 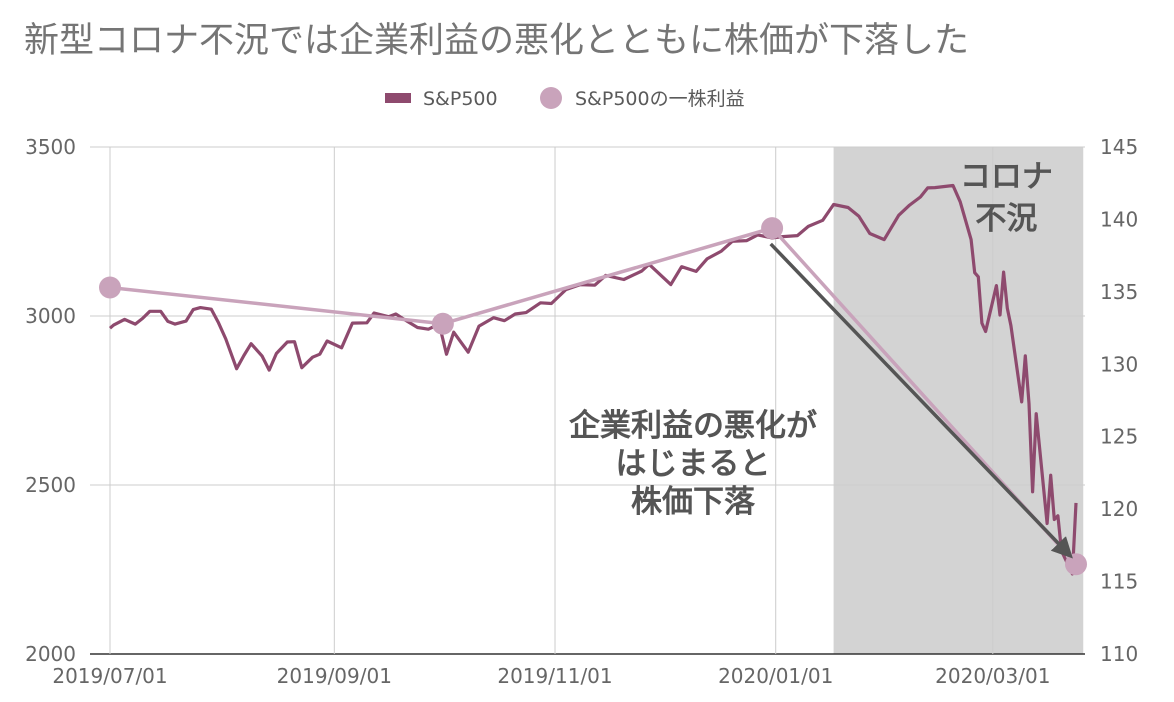 I want to click on x-tick-label: 2020/01/01, so click(x=775, y=676).